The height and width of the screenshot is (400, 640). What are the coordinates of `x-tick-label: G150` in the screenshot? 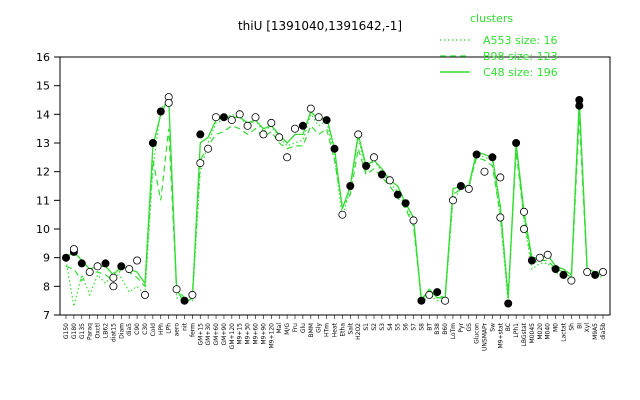 It's located at (66, 331).